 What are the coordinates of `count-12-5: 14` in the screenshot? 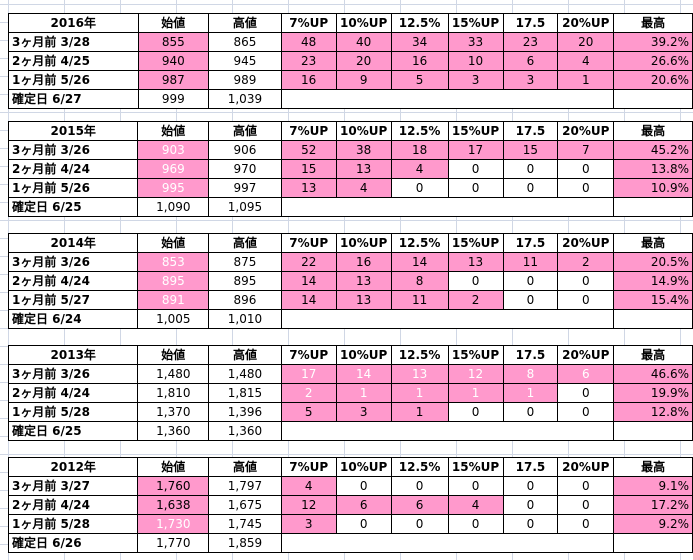 It's located at (419, 262).